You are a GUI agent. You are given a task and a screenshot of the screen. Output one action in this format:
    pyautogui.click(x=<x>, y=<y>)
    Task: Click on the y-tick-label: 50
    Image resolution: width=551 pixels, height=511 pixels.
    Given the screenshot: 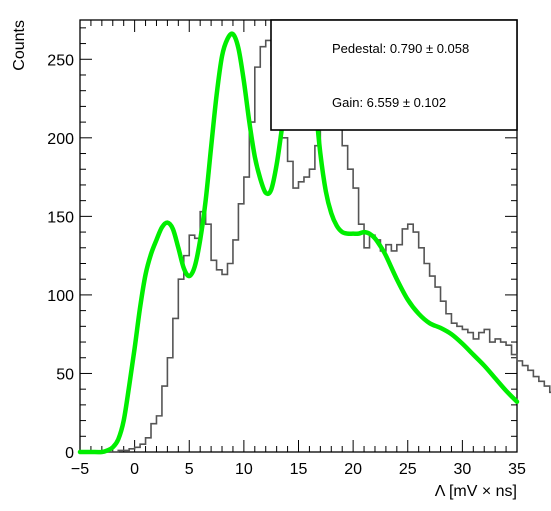 What is the action you would take?
    pyautogui.click(x=65, y=374)
    